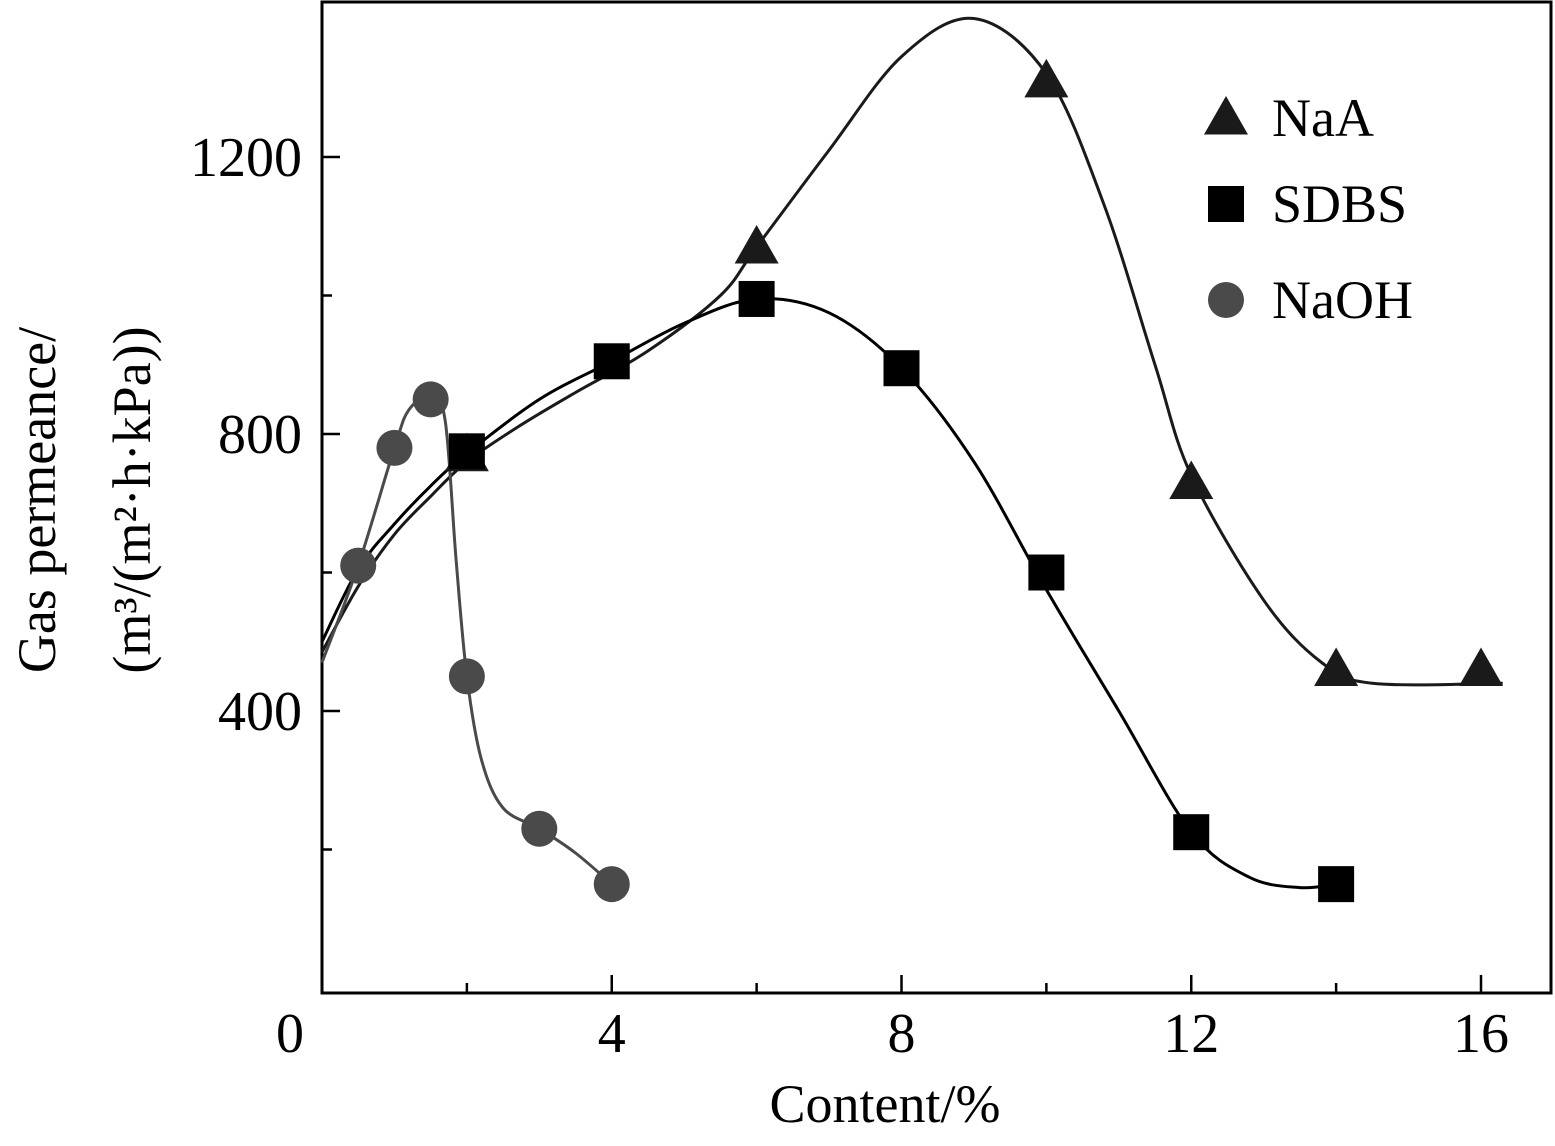 Image resolution: width=1555 pixels, height=1146 pixels. What do you see at coordinates (1226, 204) in the screenshot?
I see `legend-marker-sdbs` at bounding box center [1226, 204].